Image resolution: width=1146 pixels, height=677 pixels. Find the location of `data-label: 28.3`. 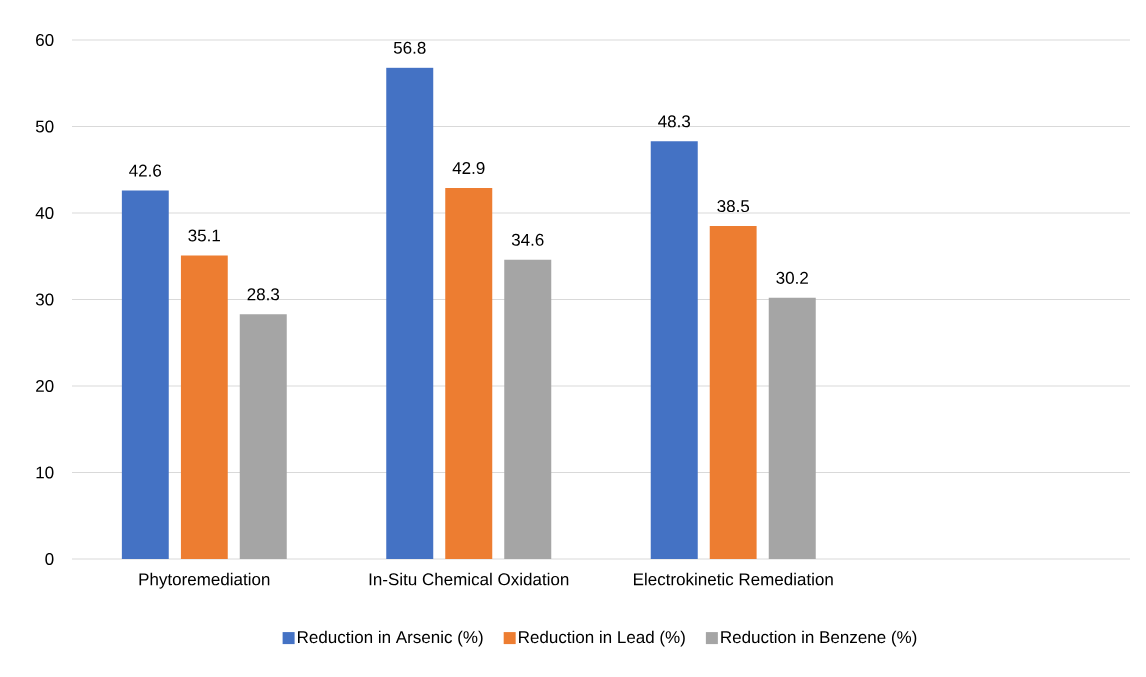

data-label: 28.3 is located at coordinates (263, 294).